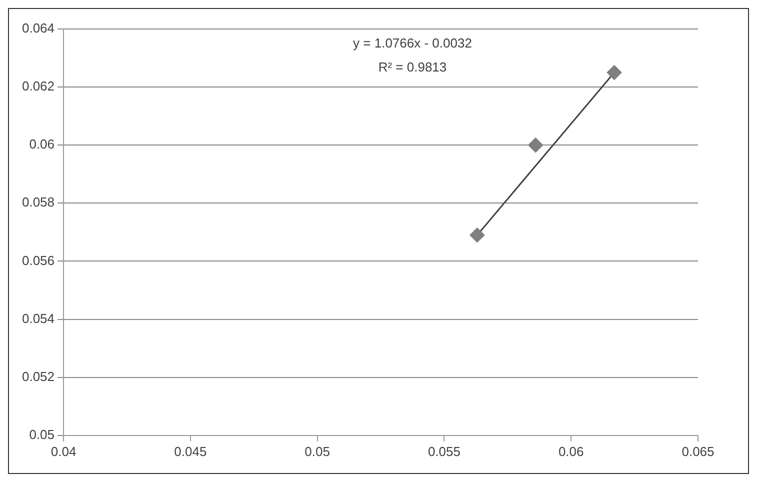 This screenshot has width=759, height=482. Describe the element at coordinates (38, 202) in the screenshot. I see `y-tick-label: 0.058` at that location.